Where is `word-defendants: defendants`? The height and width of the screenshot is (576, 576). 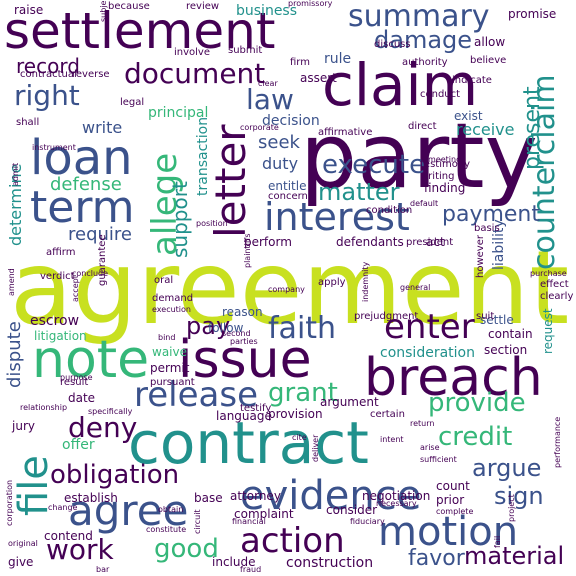 word-defendants: defendants is located at coordinates (370, 242).